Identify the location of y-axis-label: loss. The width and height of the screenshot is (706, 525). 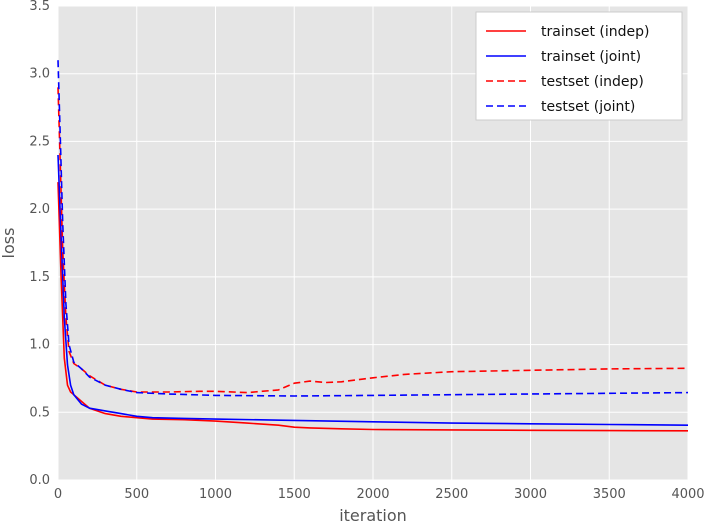
(9, 243).